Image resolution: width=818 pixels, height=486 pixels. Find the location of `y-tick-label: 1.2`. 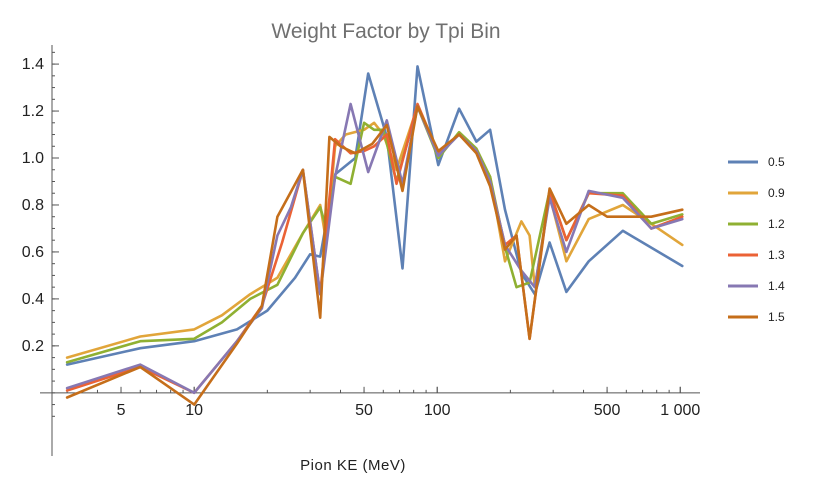

y-tick-label: 1.2 is located at coordinates (33, 111).